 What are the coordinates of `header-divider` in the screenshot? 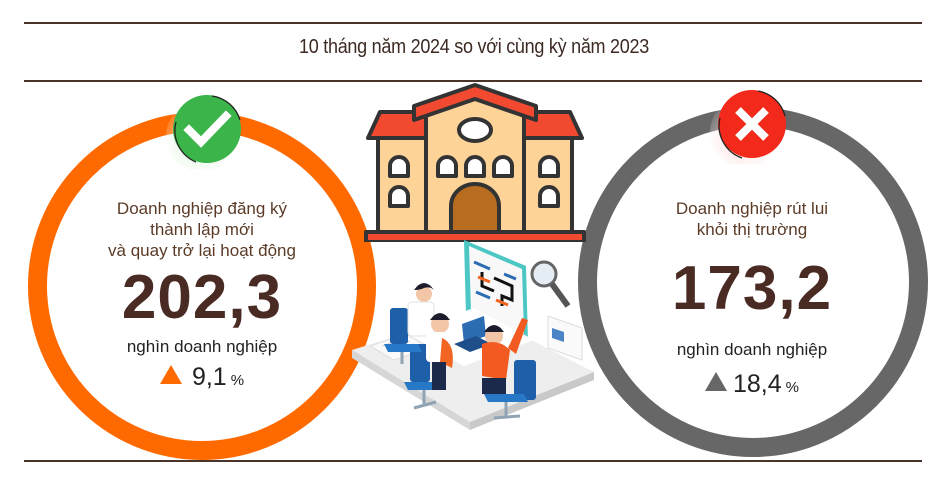 It's located at (473, 81).